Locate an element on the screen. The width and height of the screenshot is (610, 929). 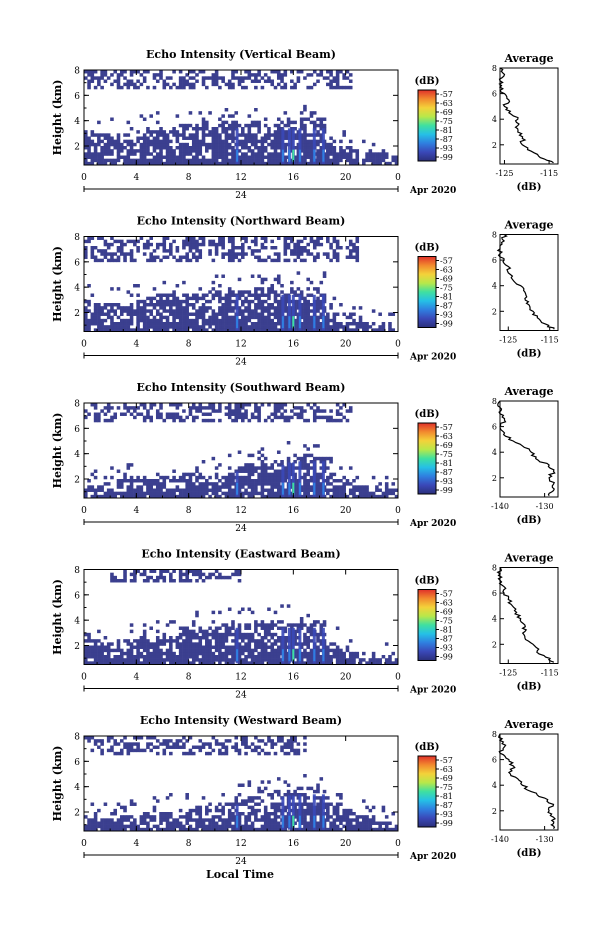
strong-echo-core is located at coordinates (237, 488).